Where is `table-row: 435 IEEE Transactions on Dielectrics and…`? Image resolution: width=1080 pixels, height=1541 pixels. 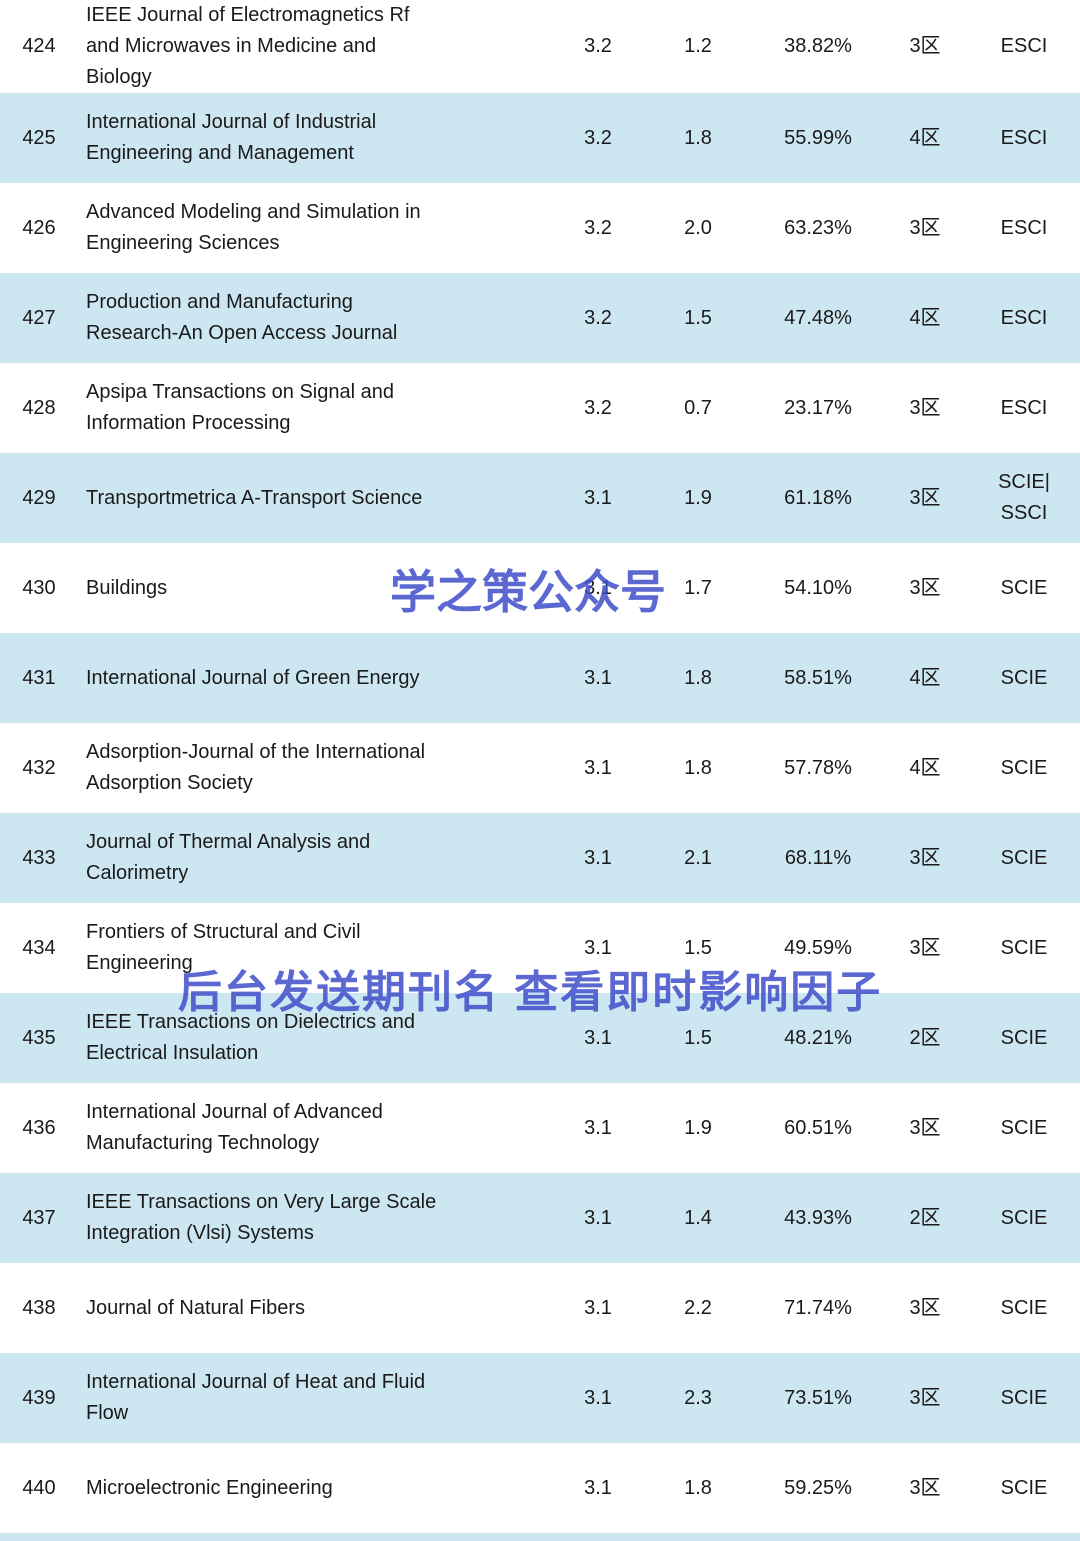
table-row: 435 IEEE Transactions on Dielectrics and… is located at coordinates (540, 1038).